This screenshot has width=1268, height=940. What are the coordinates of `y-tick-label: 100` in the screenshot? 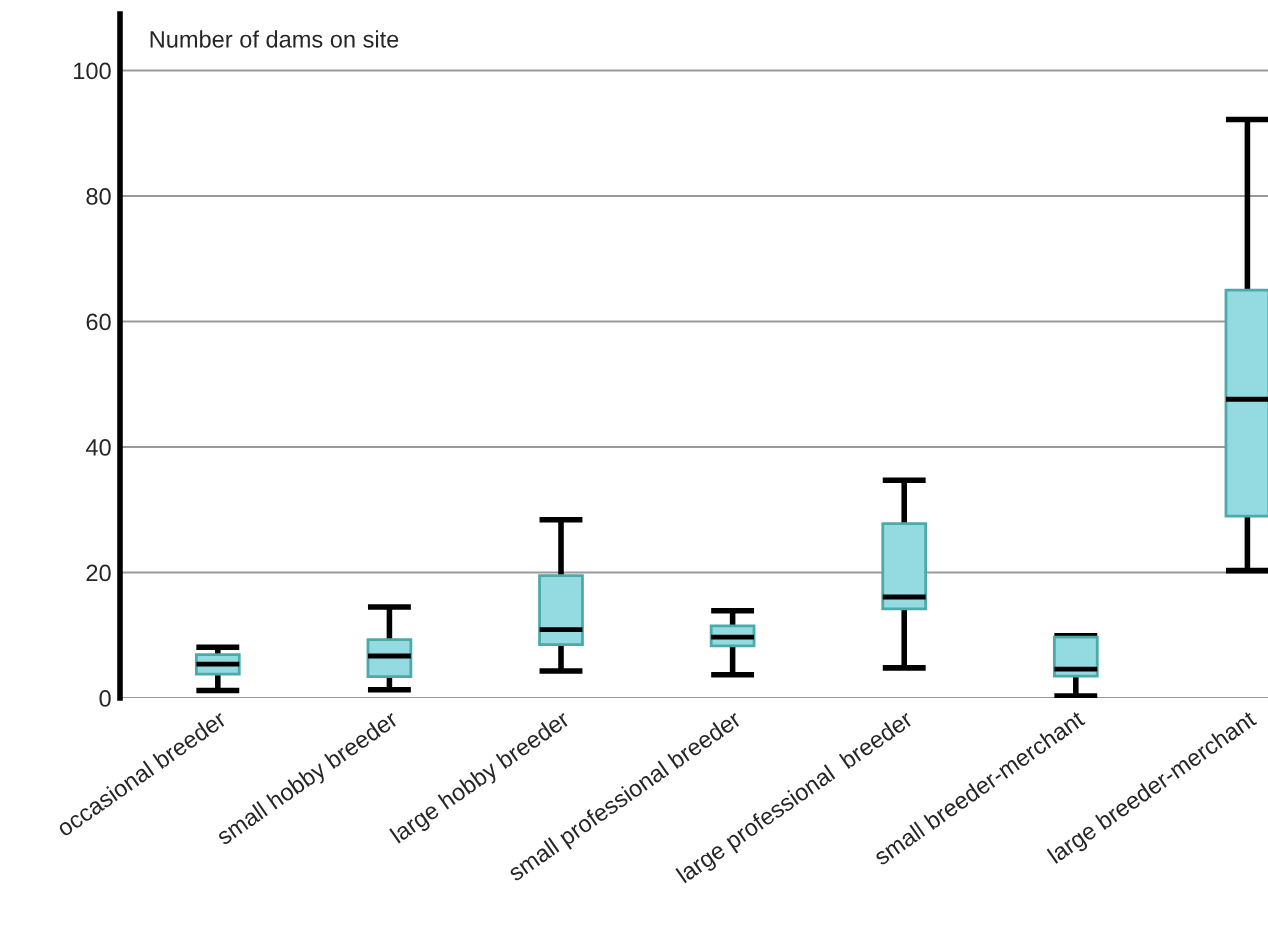 It's located at (92, 71).